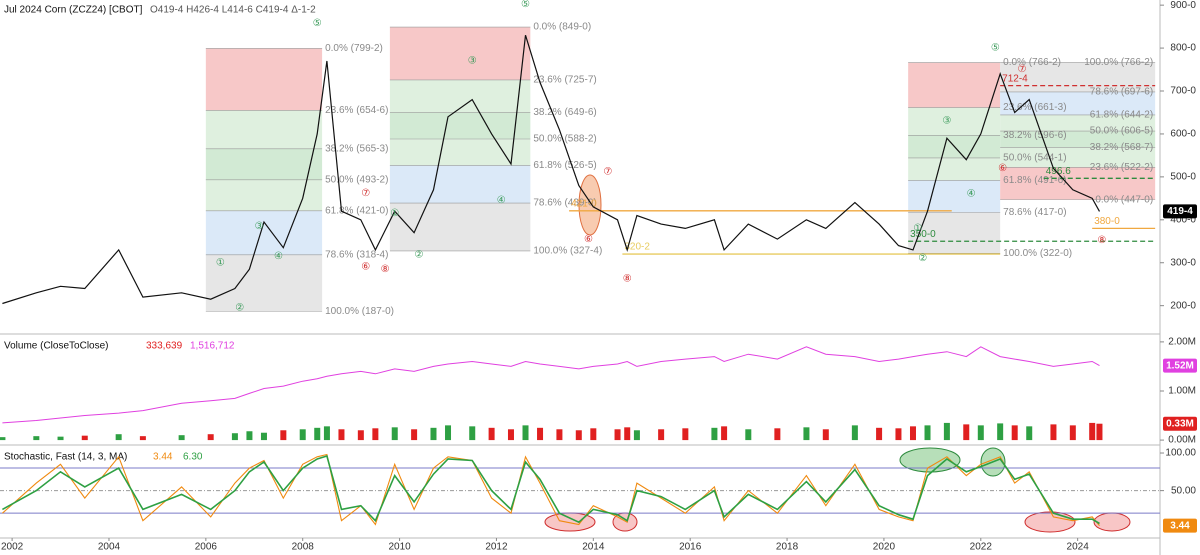 Image resolution: width=1200 pixels, height=555 pixels. Describe the element at coordinates (1037, 253) in the screenshot. I see `fib-label: 100.0% (322-0)` at that location.